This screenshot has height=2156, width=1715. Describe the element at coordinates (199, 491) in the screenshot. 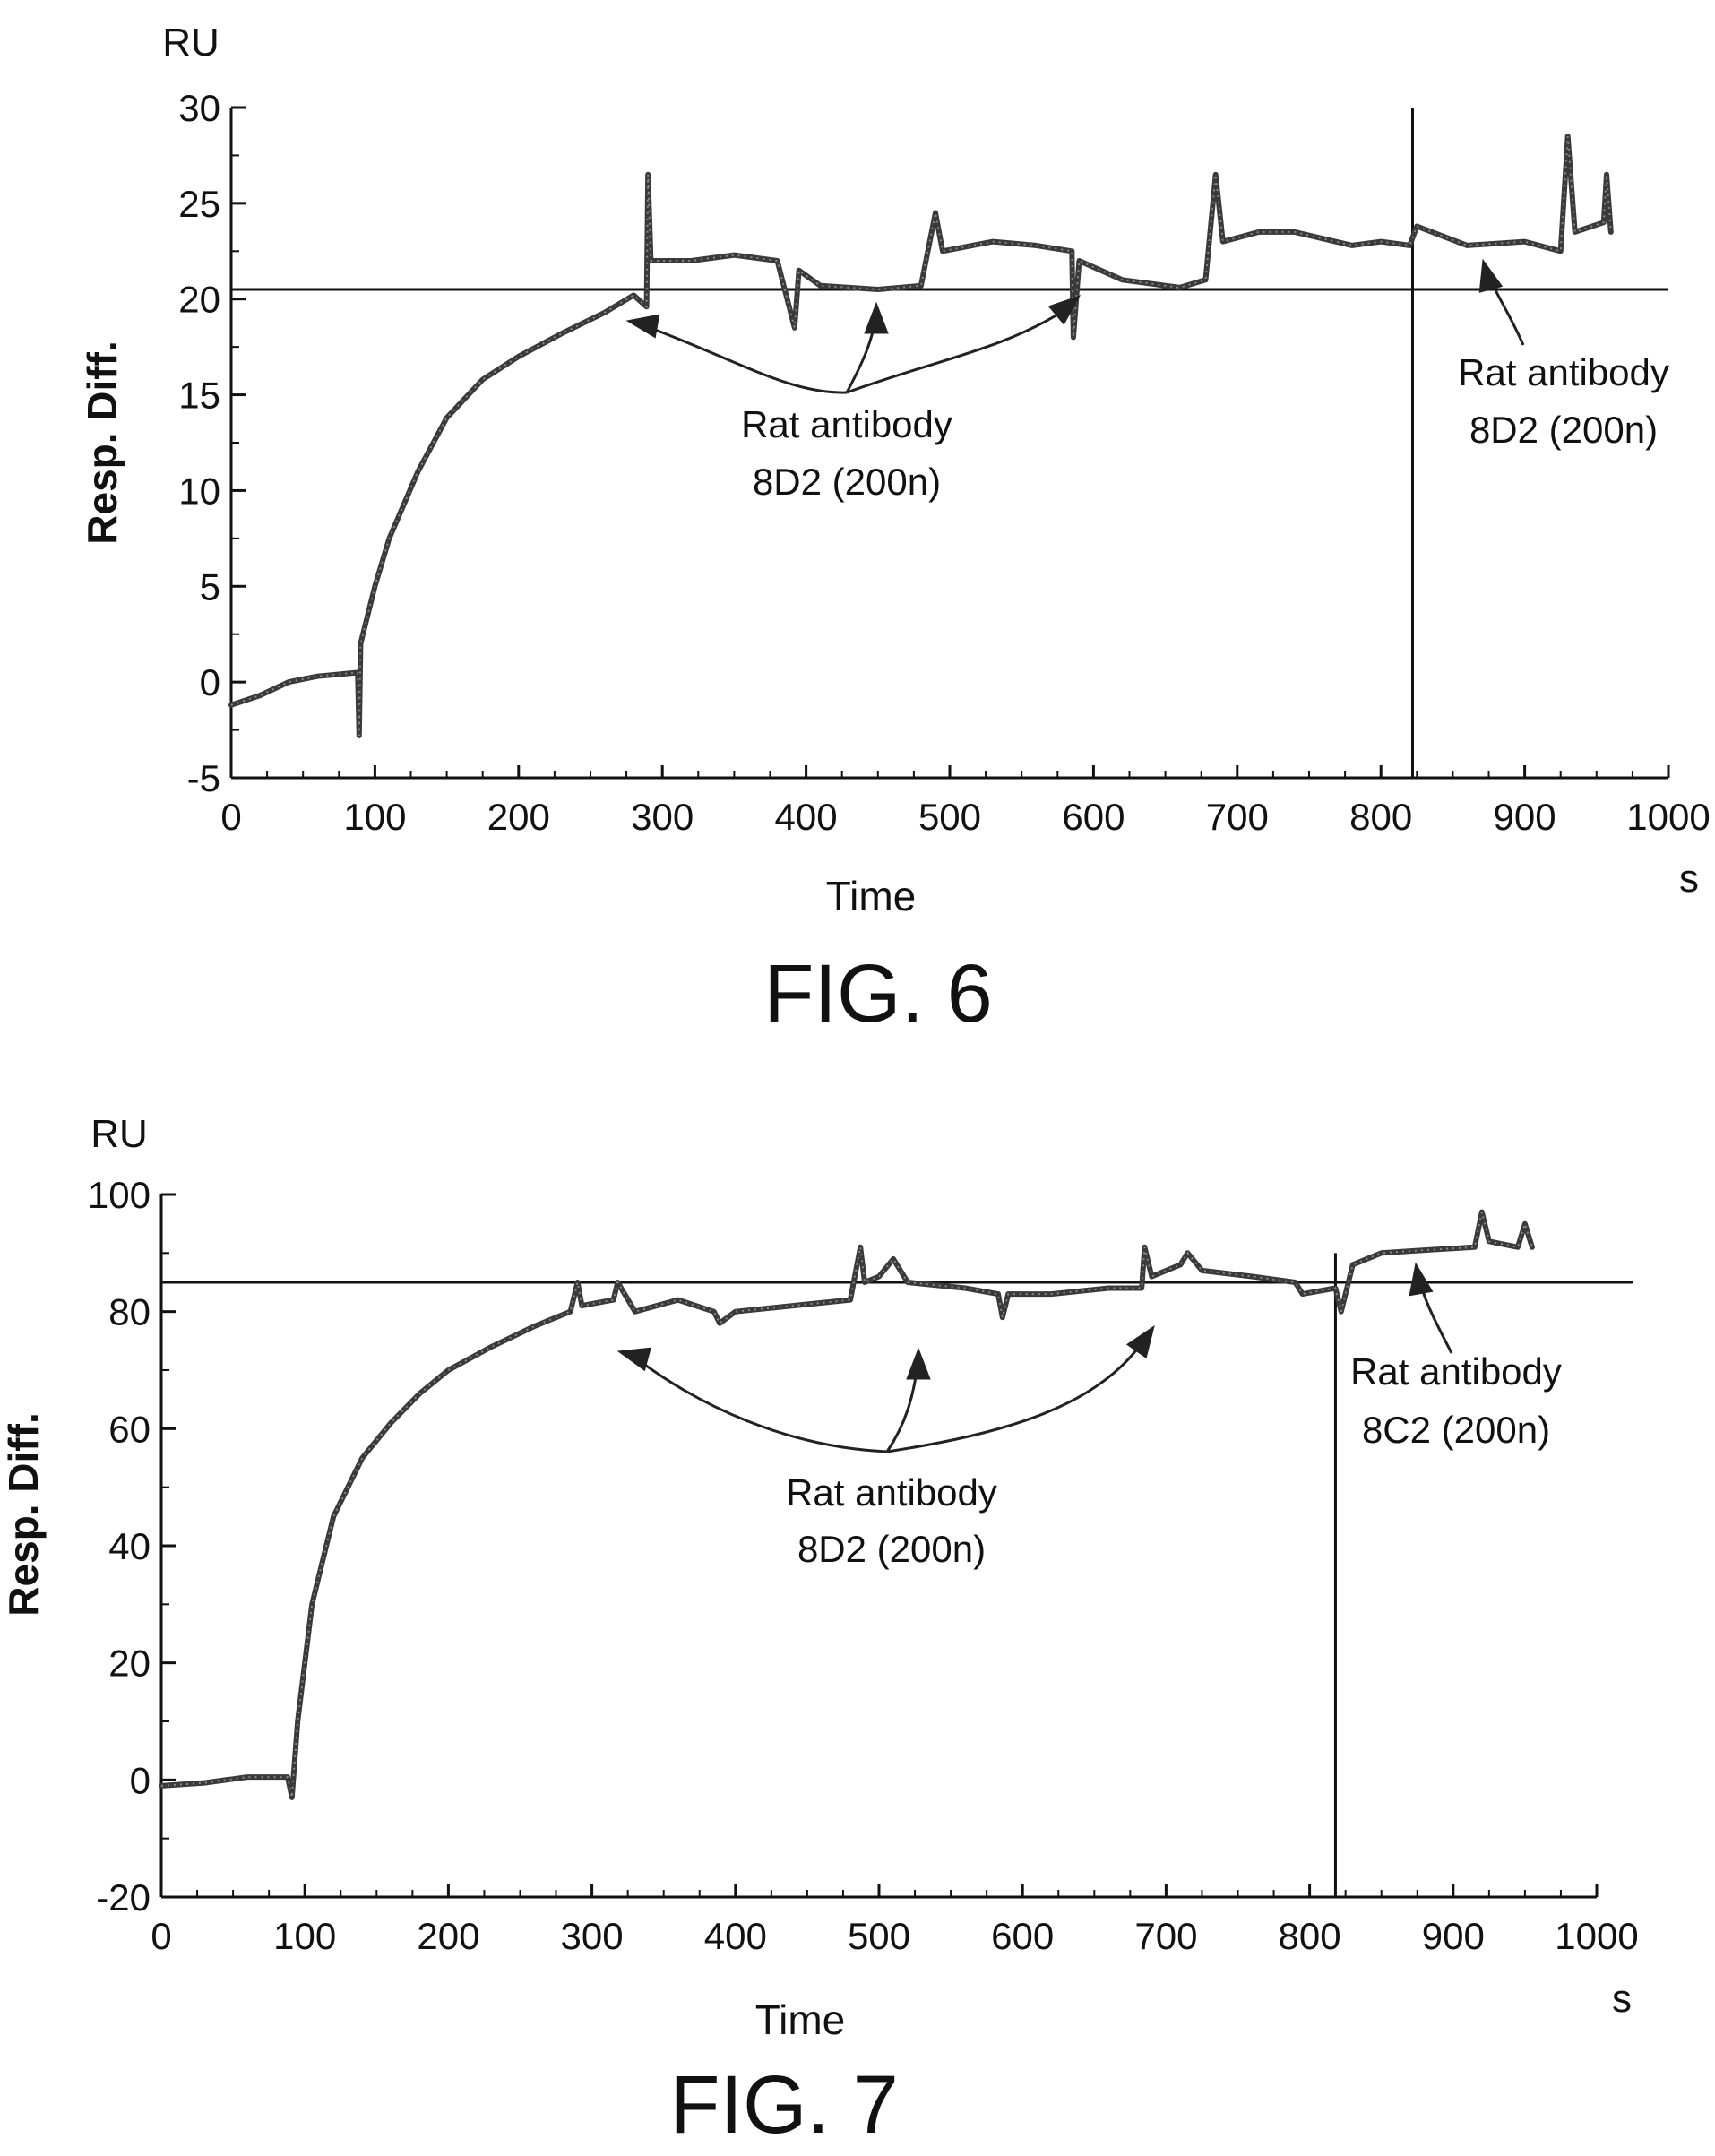

I see `y-tick-label: 10` at that location.